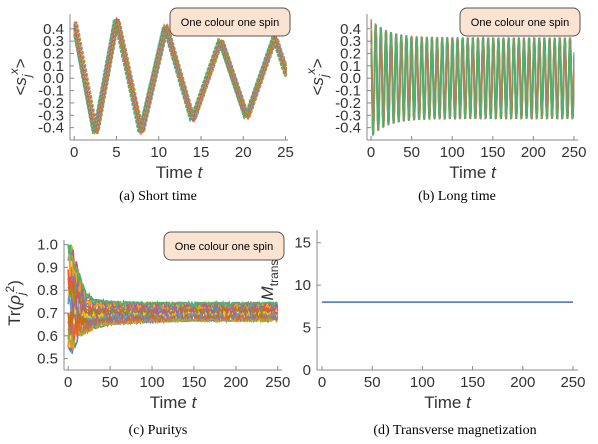  What do you see at coordinates (47, 267) in the screenshot?
I see `y-tick-label: 0.9` at bounding box center [47, 267].